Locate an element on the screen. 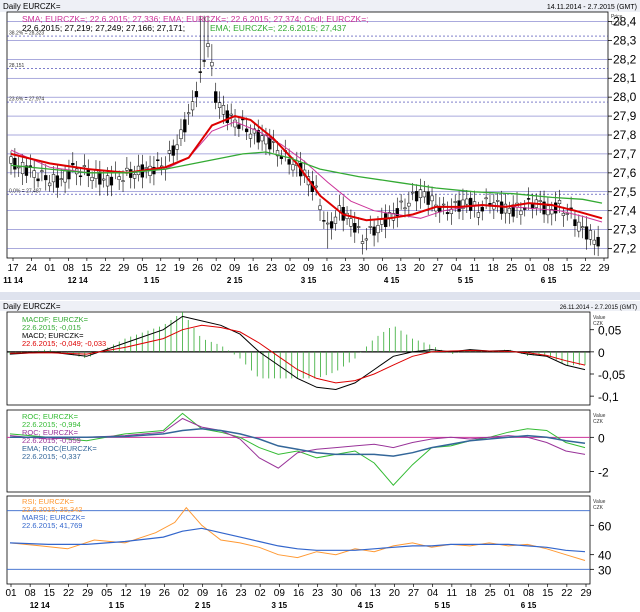  top-ytick-label: 28,1 is located at coordinates (625, 78).